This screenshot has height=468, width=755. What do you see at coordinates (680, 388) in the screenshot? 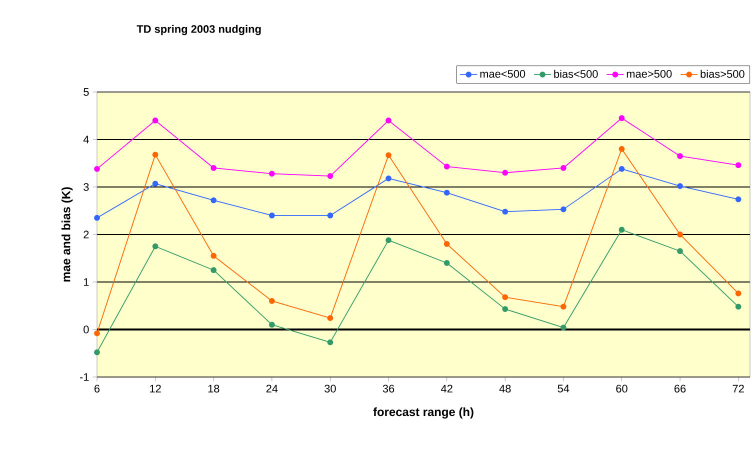
I see `x-tick-label: 66` at bounding box center [680, 388].